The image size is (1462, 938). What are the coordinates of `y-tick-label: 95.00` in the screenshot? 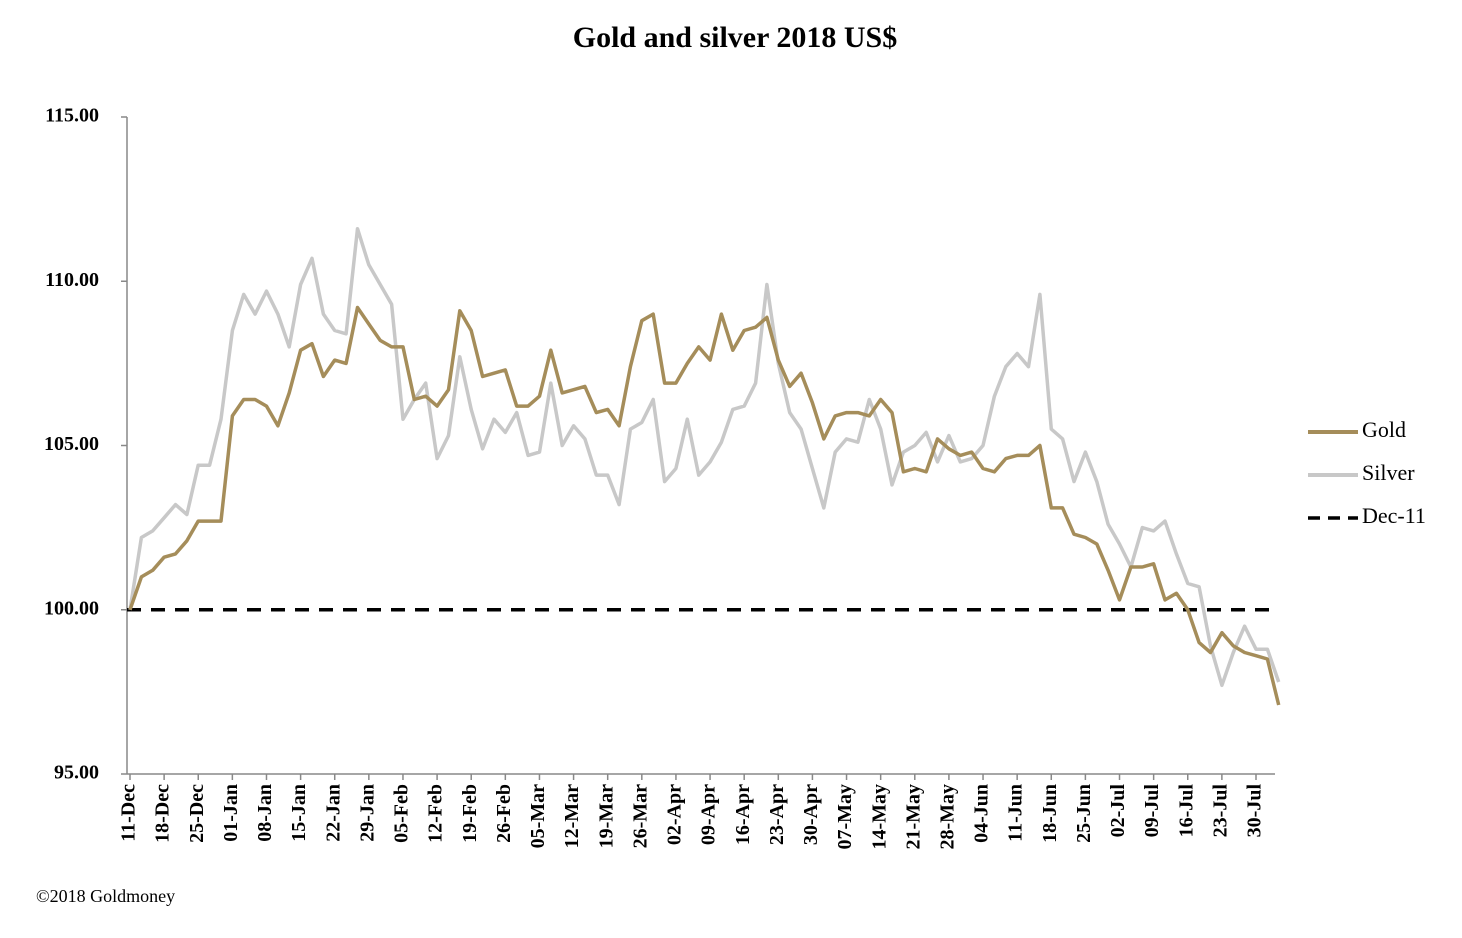 It's located at (76, 773).